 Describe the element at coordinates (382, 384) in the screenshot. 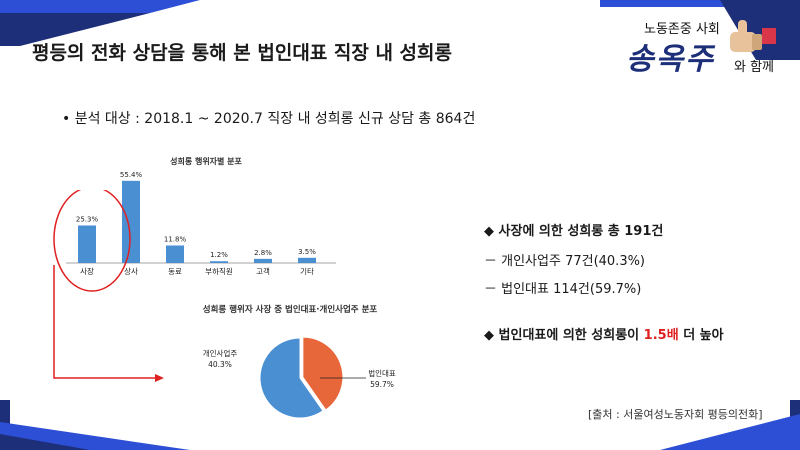

I see `pie-label-pct: 59.7%` at that location.